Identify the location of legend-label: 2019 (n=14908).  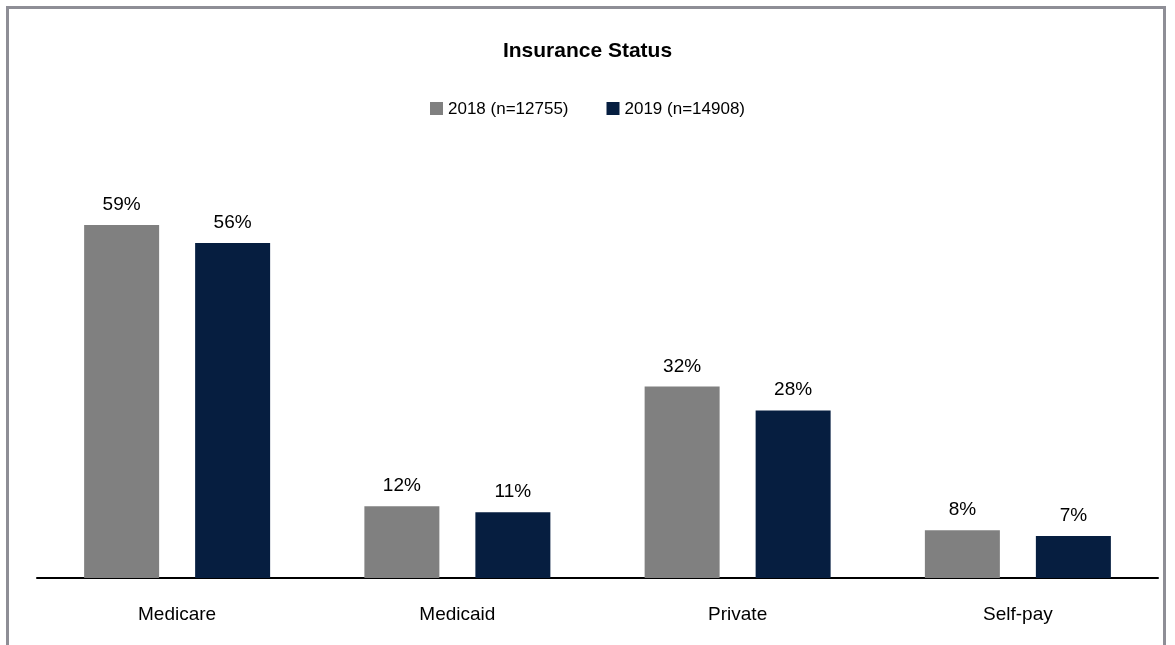
(685, 108).